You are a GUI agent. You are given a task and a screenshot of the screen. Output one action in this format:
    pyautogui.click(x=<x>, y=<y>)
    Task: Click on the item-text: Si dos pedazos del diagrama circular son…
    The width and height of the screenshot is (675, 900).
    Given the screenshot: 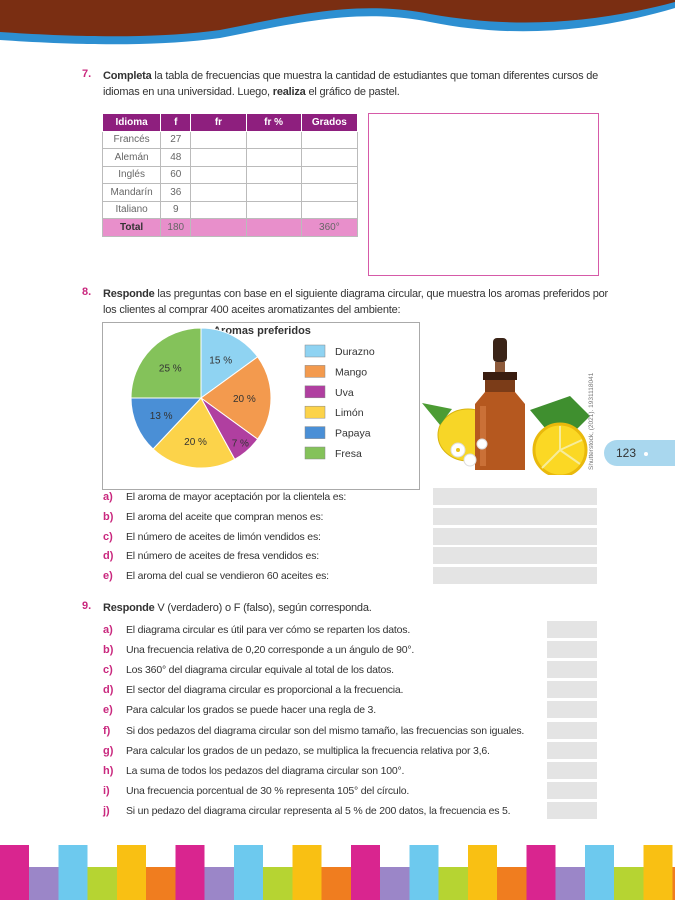 What is the action you would take?
    pyautogui.click(x=325, y=730)
    